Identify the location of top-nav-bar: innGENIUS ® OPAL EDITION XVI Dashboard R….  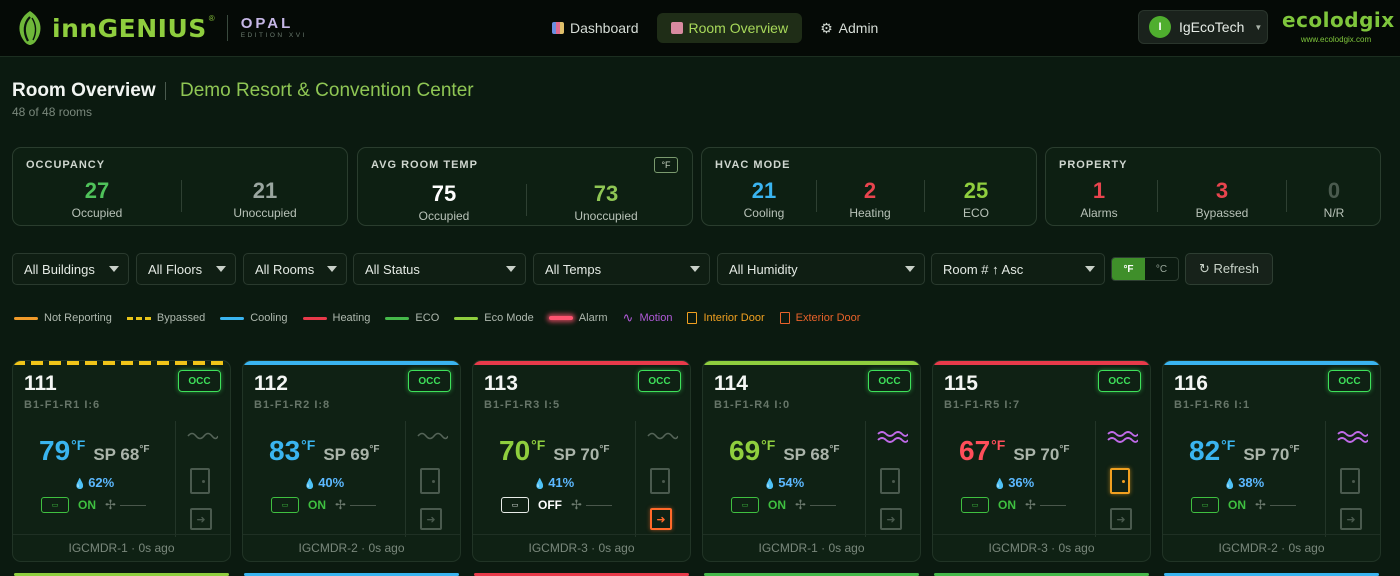
(700, 28).